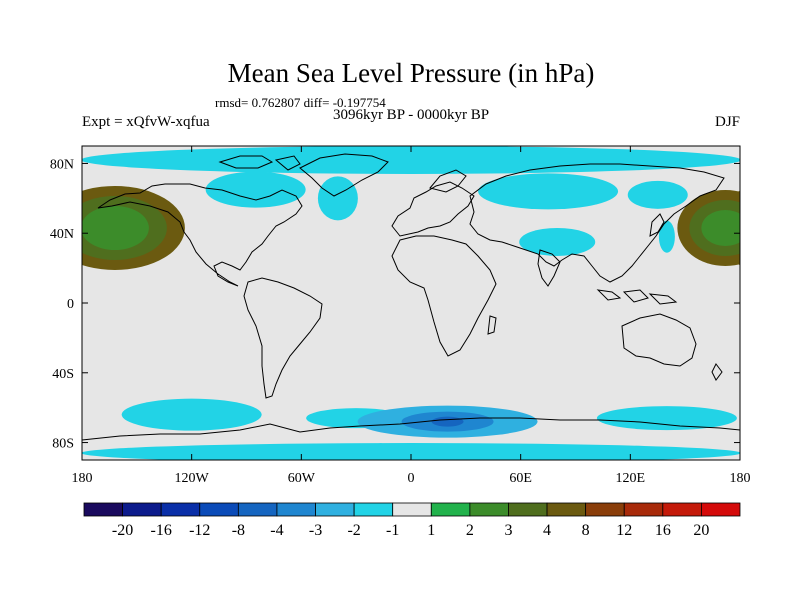  Describe the element at coordinates (63, 374) in the screenshot. I see `y-tick-label: 40S` at that location.